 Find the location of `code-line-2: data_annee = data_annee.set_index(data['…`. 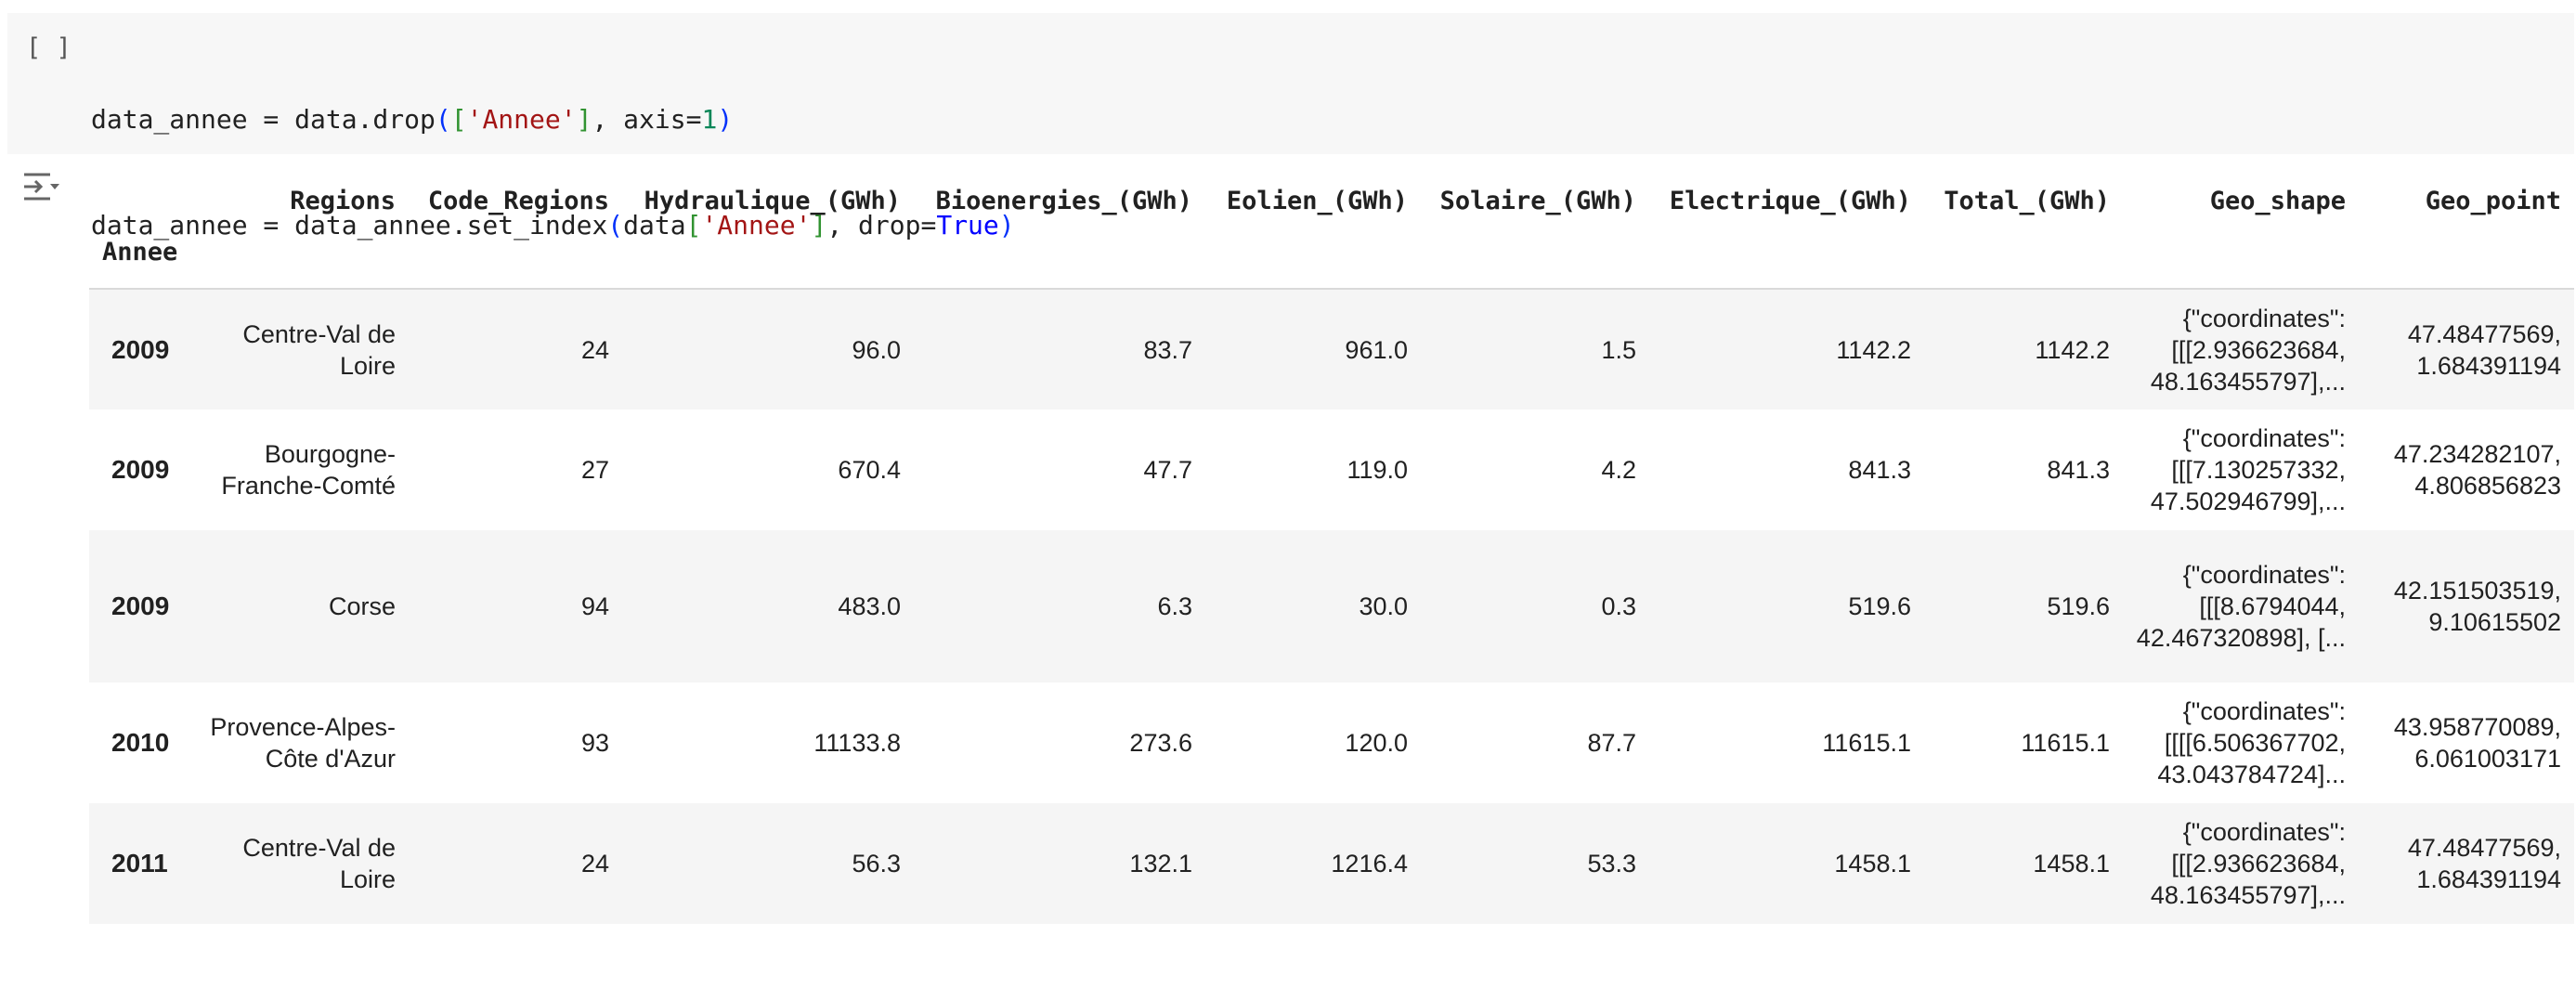

code-line-2: data_annee = data_annee.set_index(data['… is located at coordinates (553, 225).